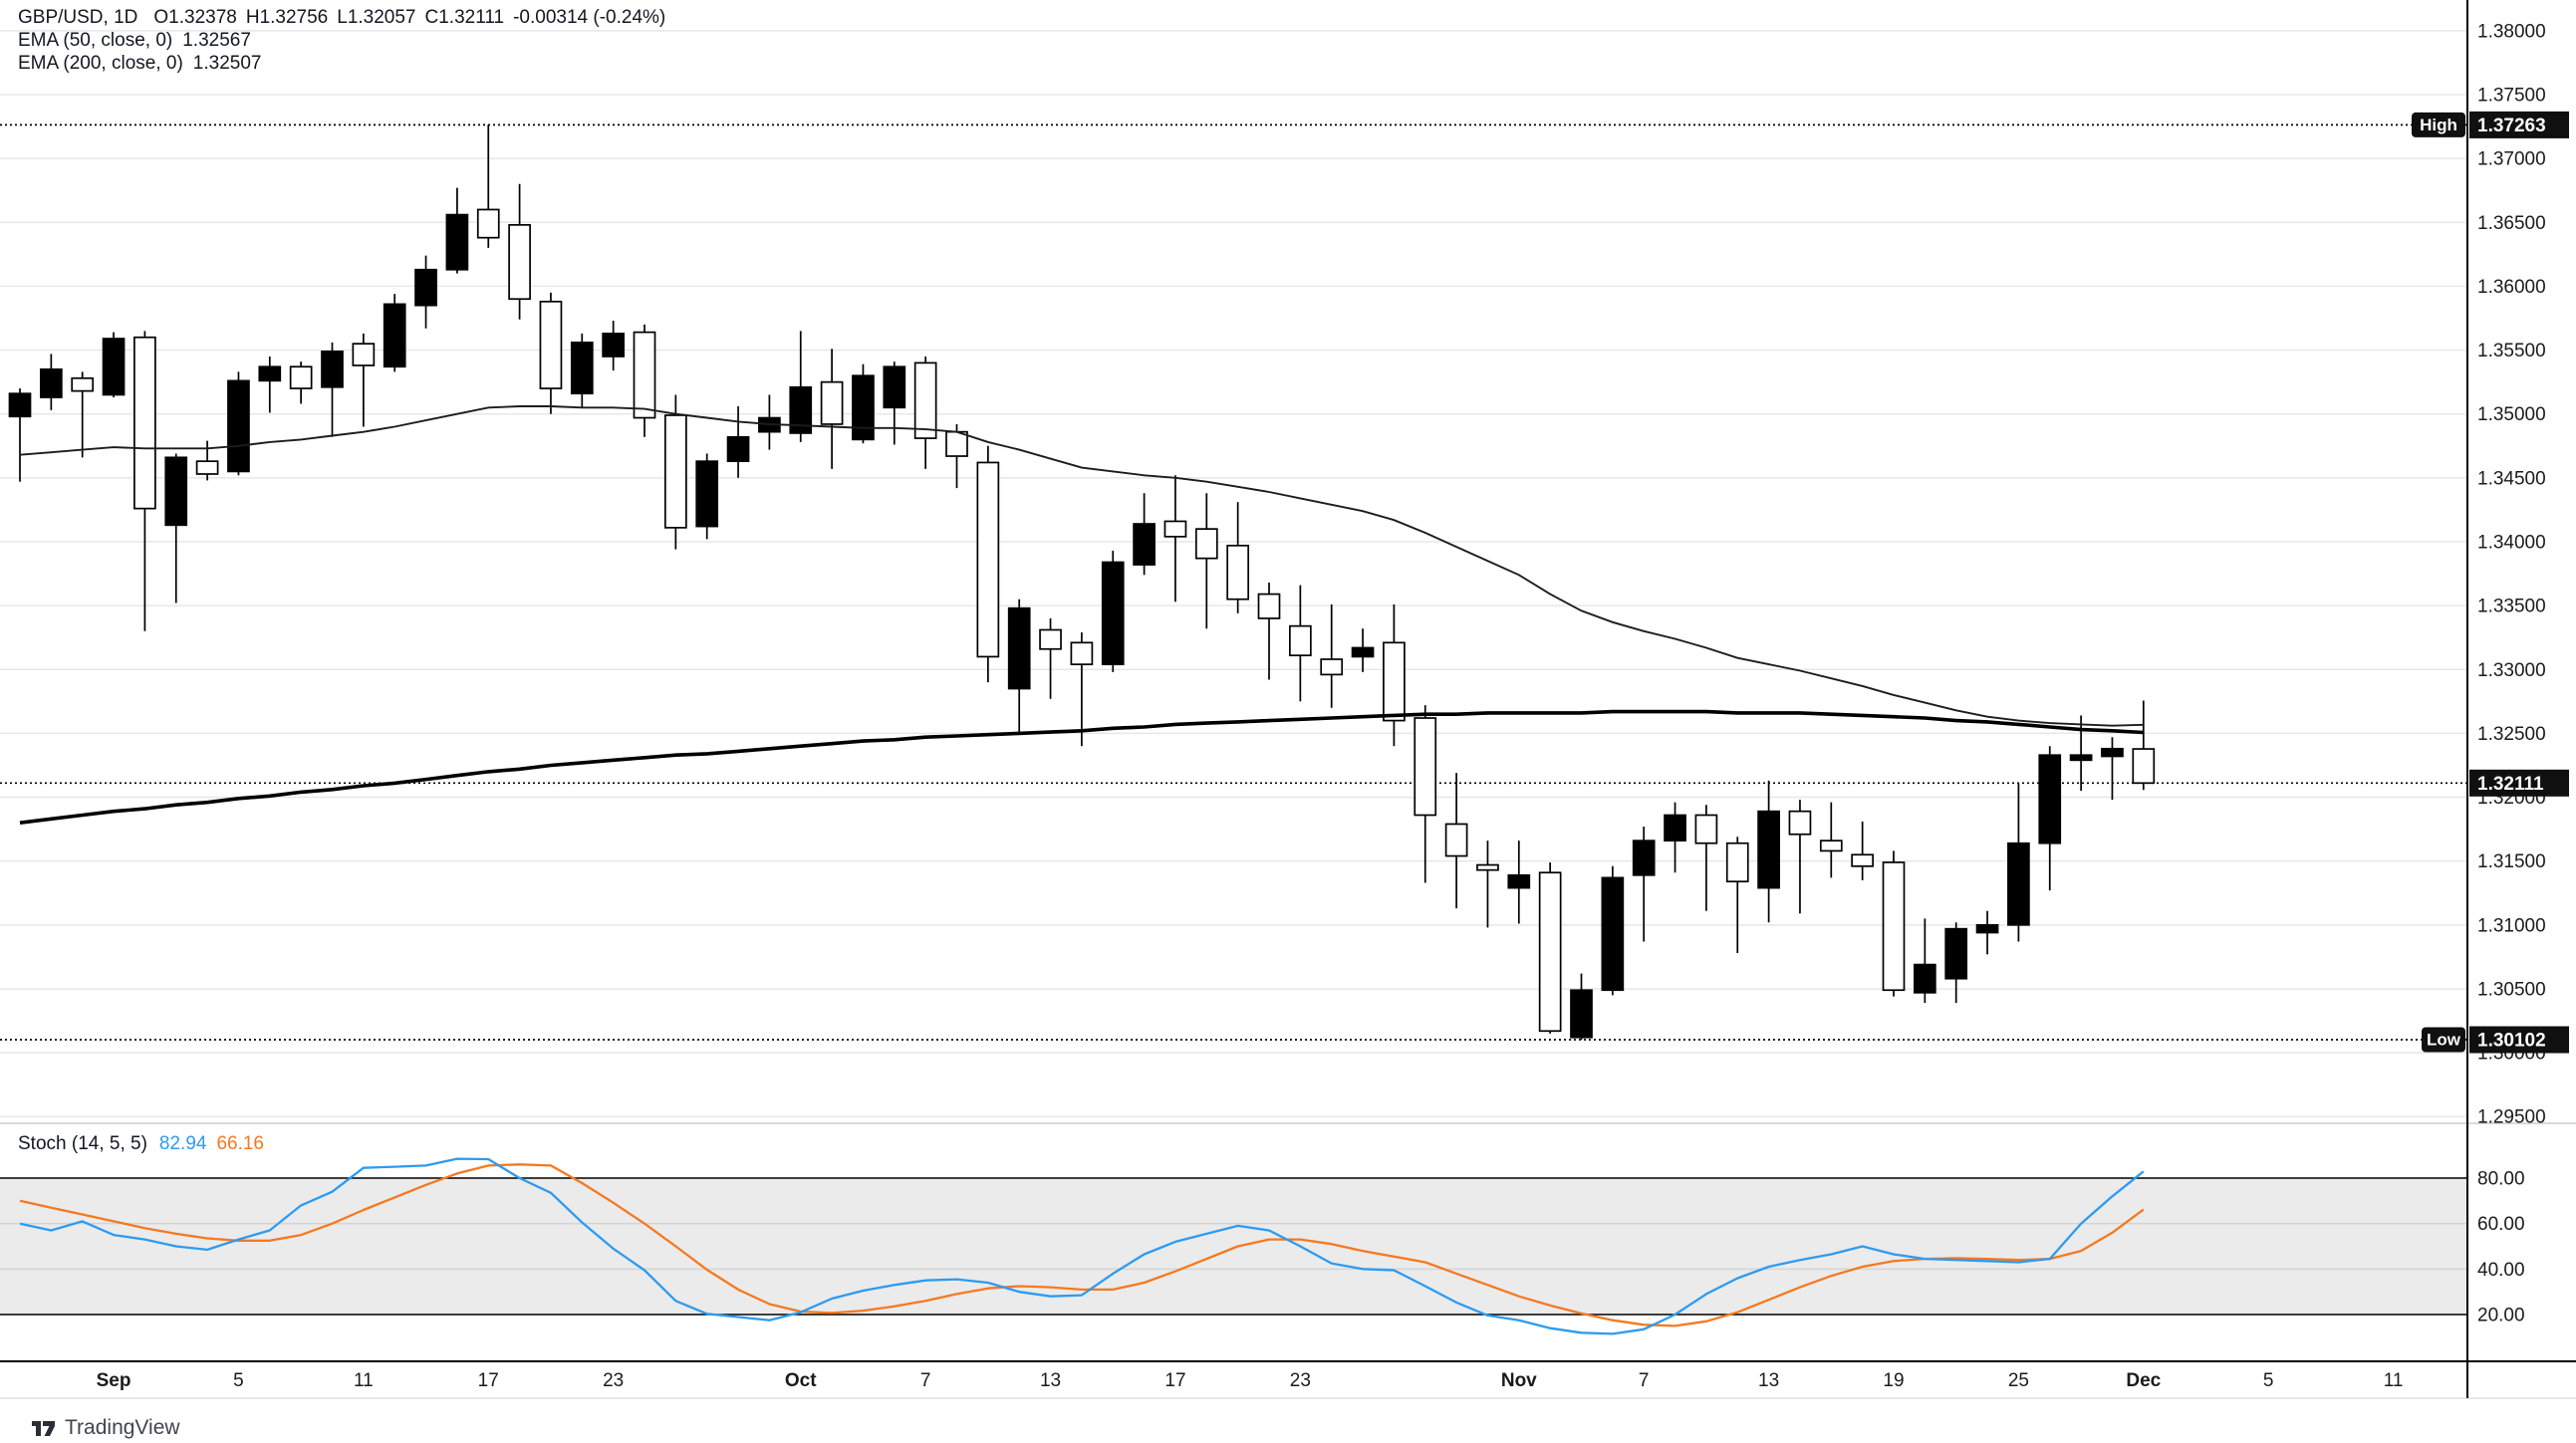 The image size is (2576, 1443). Describe the element at coordinates (1644, 1380) in the screenshot. I see `svg-text: 7` at that location.